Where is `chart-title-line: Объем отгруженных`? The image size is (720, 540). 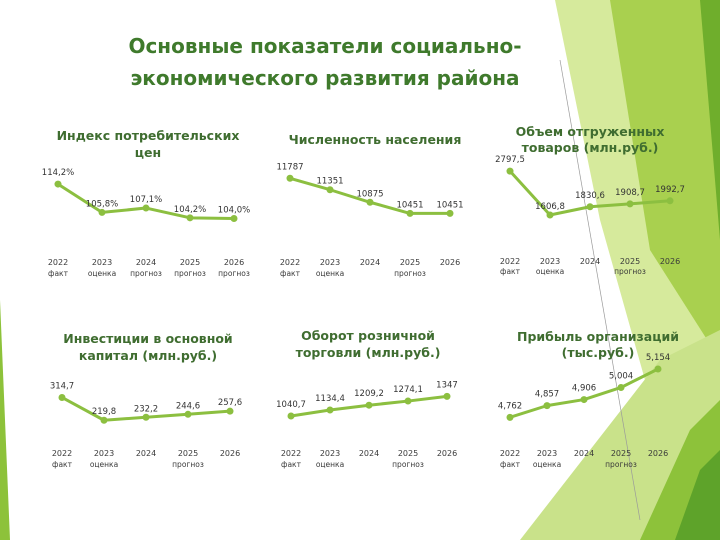
chart-title-line: Объем отгруженных is located at coordinates (590, 131).